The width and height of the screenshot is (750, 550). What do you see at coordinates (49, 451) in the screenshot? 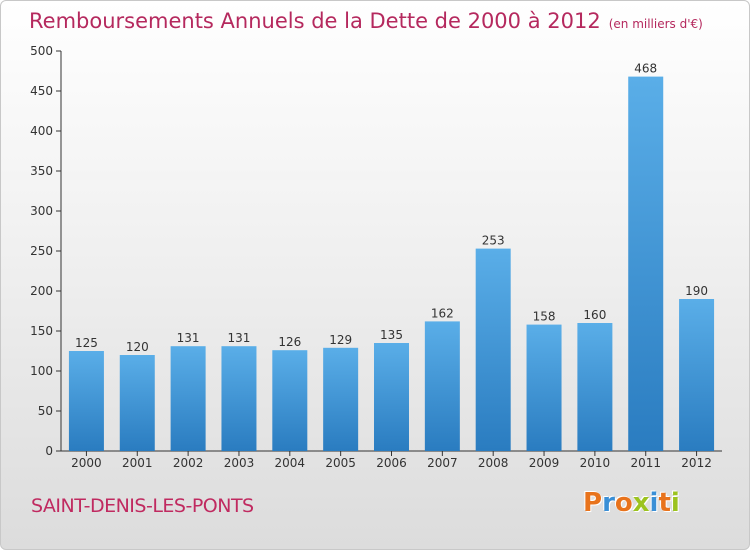
I see `y-tick-label: 0` at bounding box center [49, 451].